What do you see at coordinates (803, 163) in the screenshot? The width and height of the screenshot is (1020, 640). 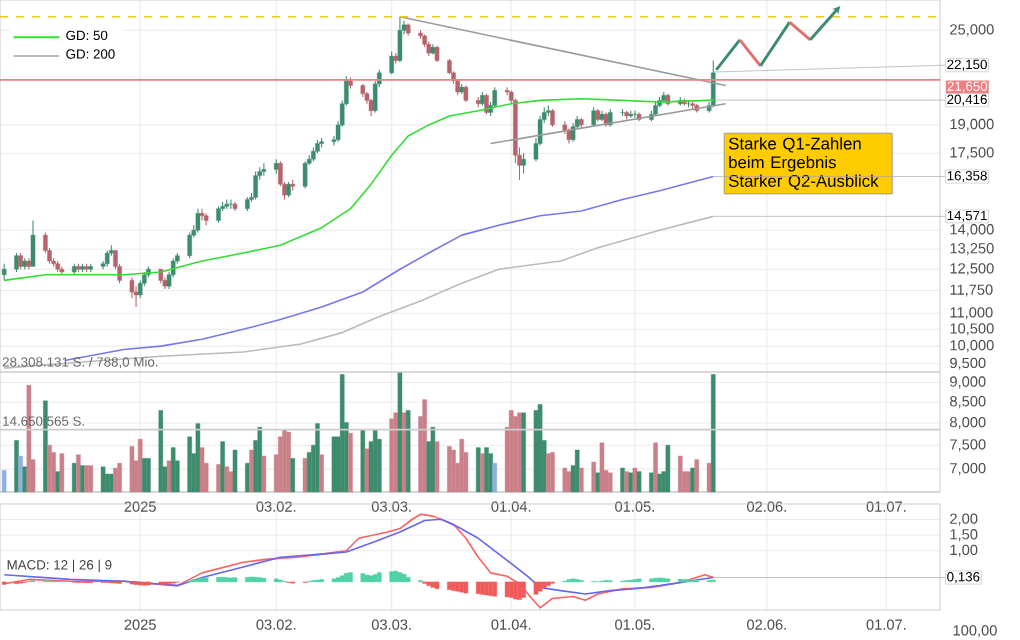 I see `annotation: Starke Q1-Zahlen beim Ergebnis Starker Q2-Ausblick` at bounding box center [803, 163].